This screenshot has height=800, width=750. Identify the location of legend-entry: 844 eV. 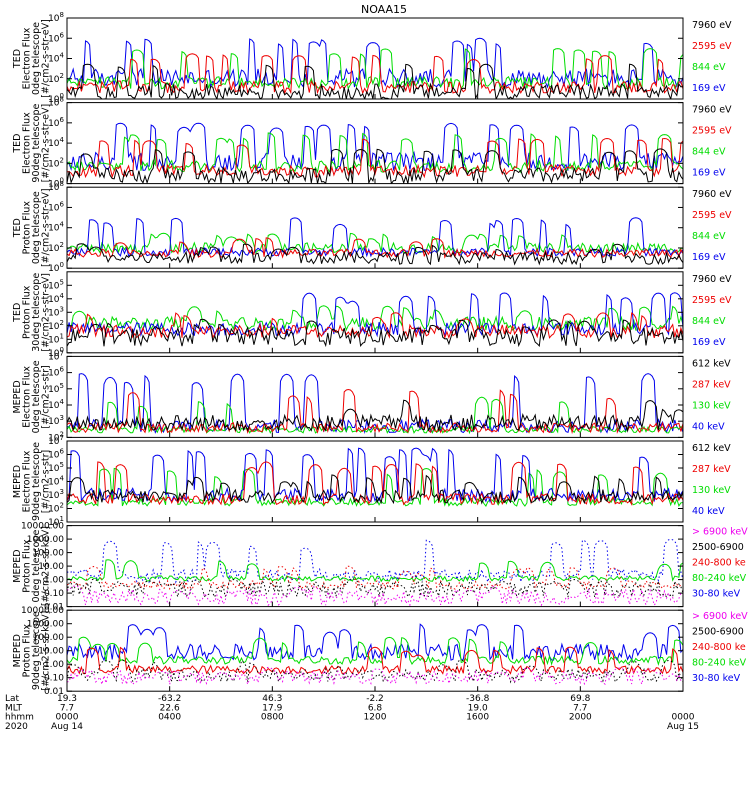
(709, 67).